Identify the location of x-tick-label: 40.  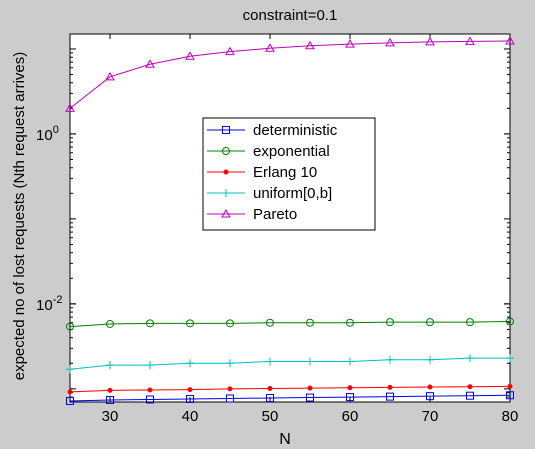
(190, 416).